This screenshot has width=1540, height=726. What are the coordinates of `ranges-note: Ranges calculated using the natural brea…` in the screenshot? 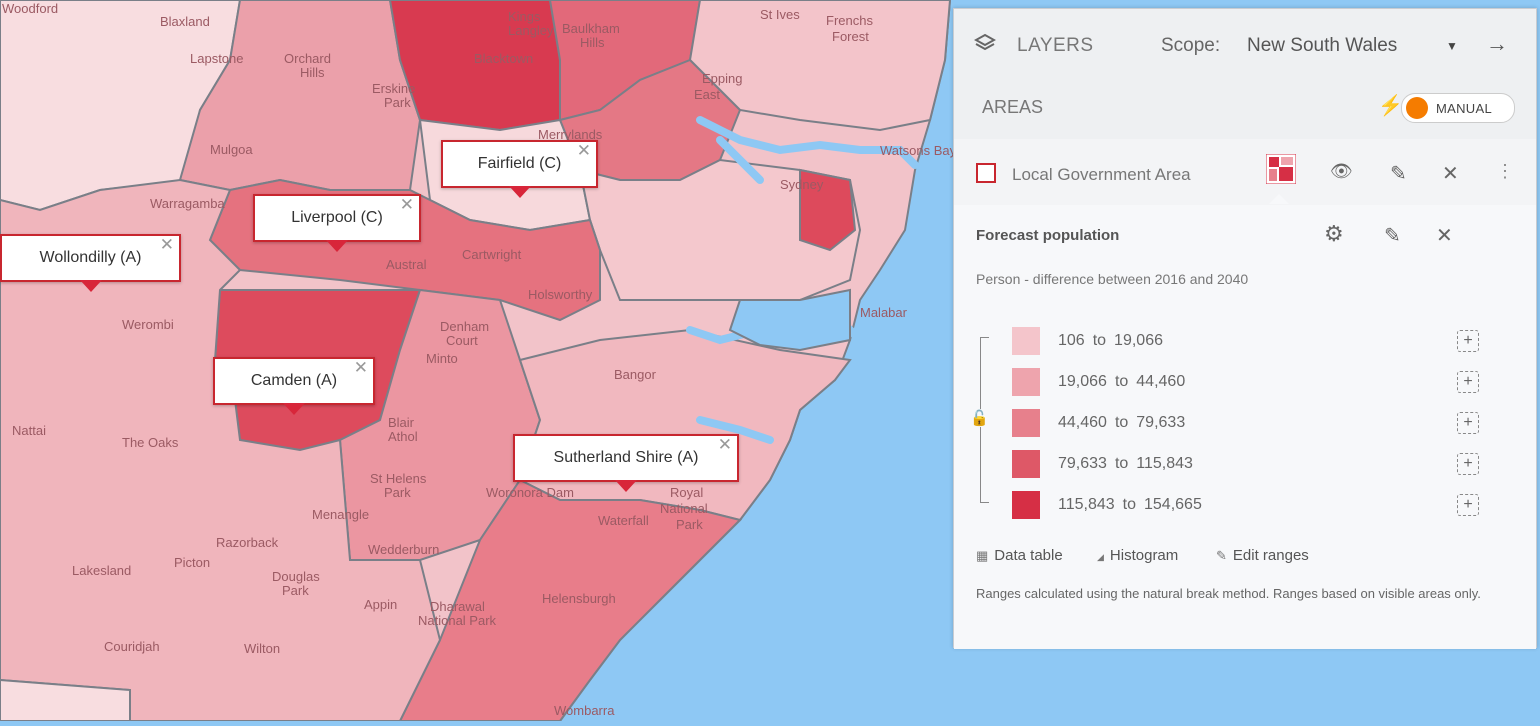 It's located at (1228, 593).